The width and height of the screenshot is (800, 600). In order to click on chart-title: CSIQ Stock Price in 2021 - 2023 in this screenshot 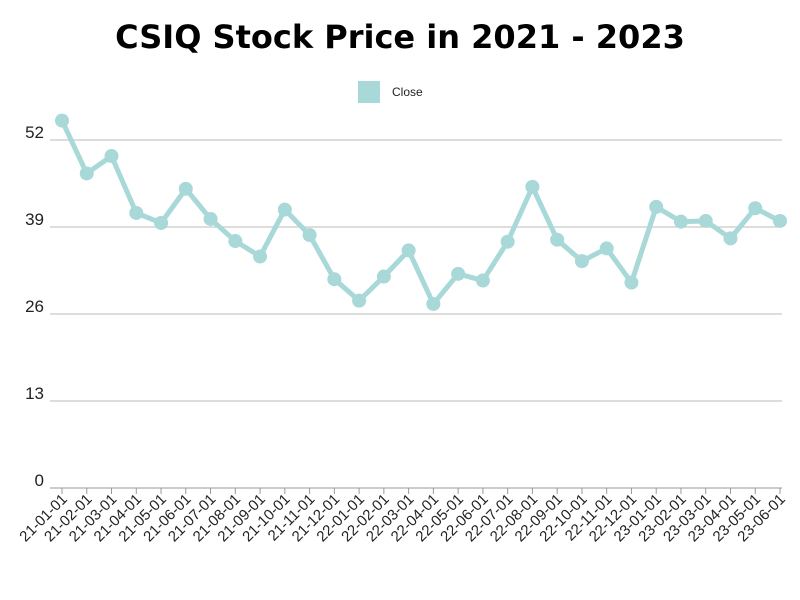, I will do `click(400, 37)`.